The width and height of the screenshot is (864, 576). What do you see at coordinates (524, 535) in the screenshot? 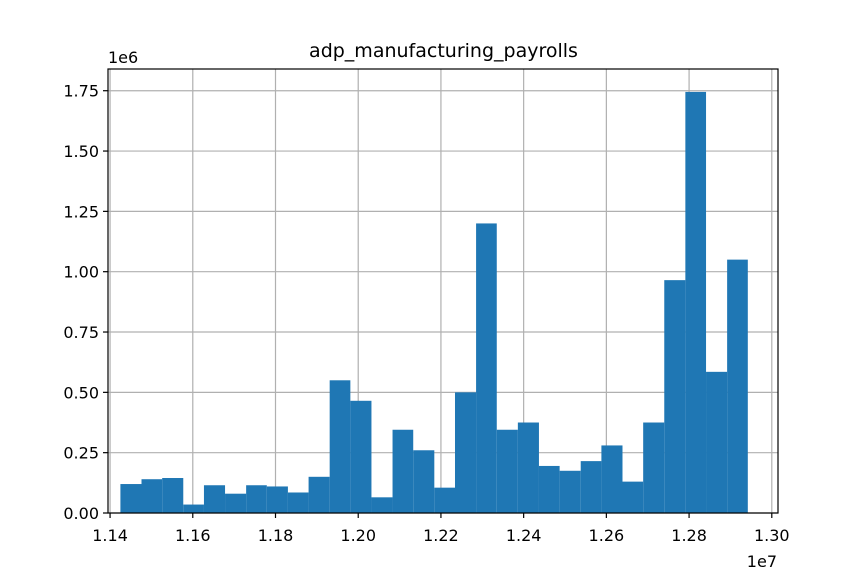
I see `x-tick-label: 1.24` at bounding box center [524, 535].